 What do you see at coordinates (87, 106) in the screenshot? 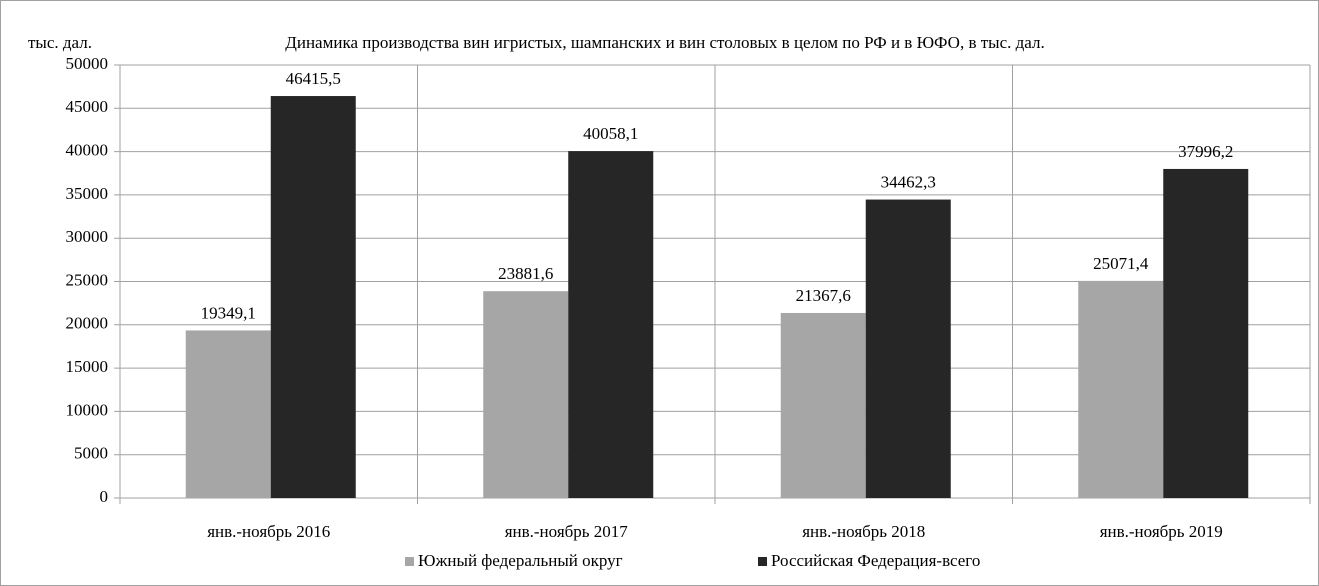
I see `y-tick-label: 45000` at bounding box center [87, 106].